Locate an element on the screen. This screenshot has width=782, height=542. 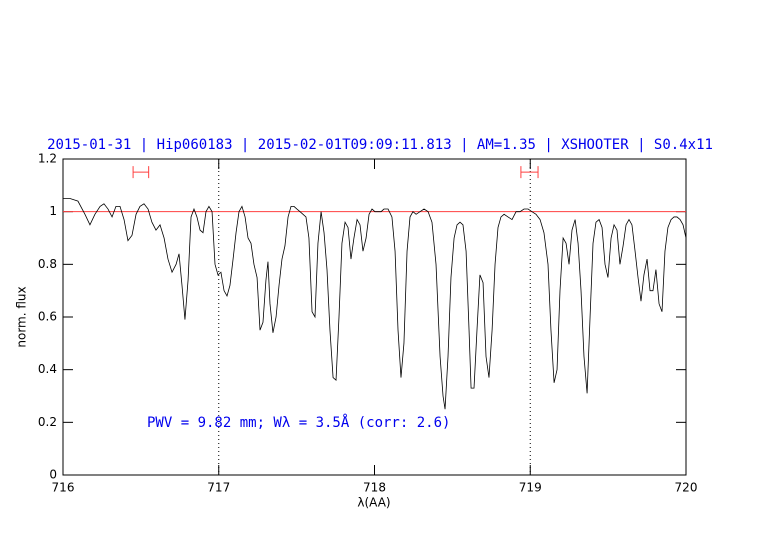
y-tick-label: 0.6 is located at coordinates (47, 317).